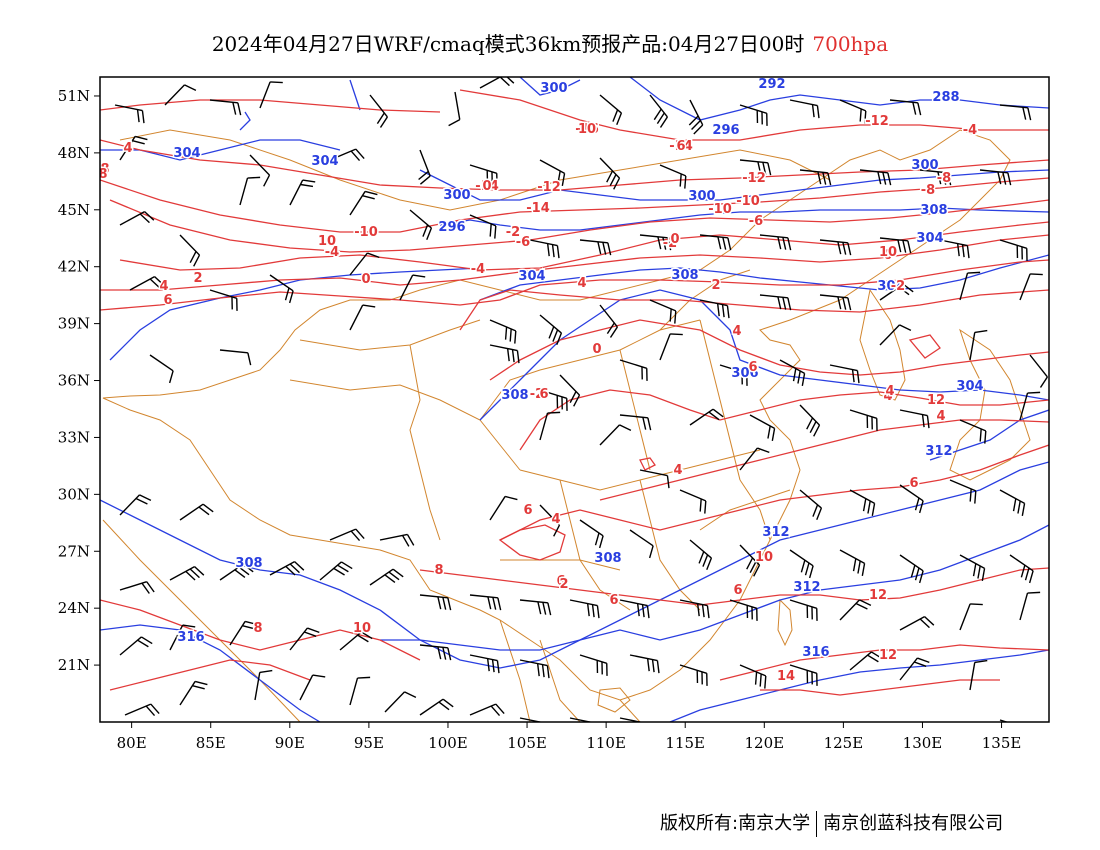 The image size is (1100, 850). Describe the element at coordinates (74, 267) in the screenshot. I see `lat-tick-label: 42N` at that location.